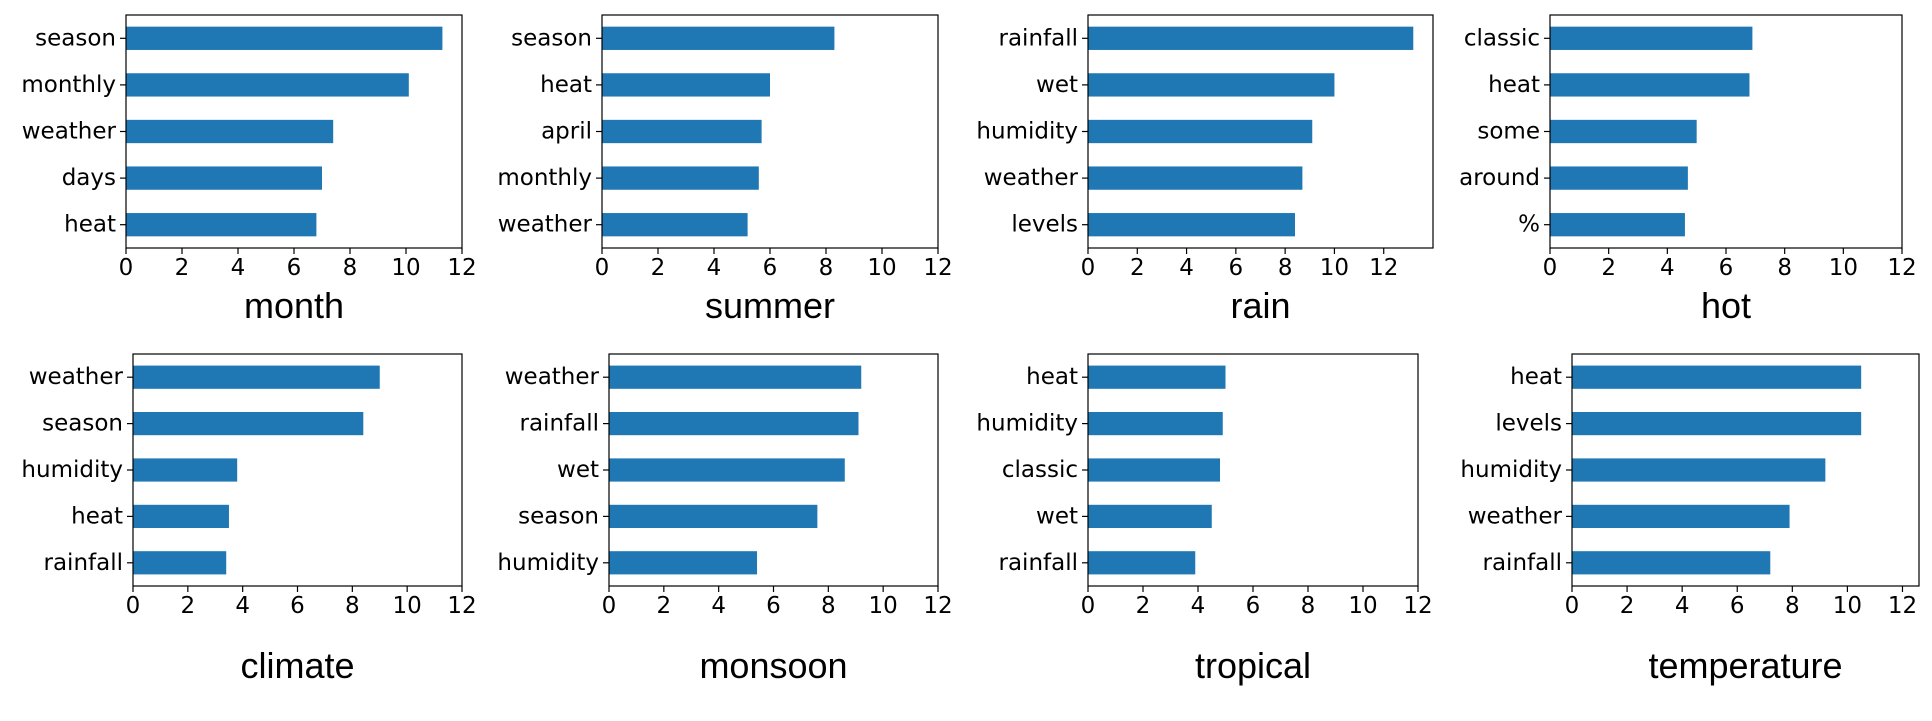 The height and width of the screenshot is (721, 1932). What do you see at coordinates (68, 85) in the screenshot?
I see `category-label: monthly` at bounding box center [68, 85].